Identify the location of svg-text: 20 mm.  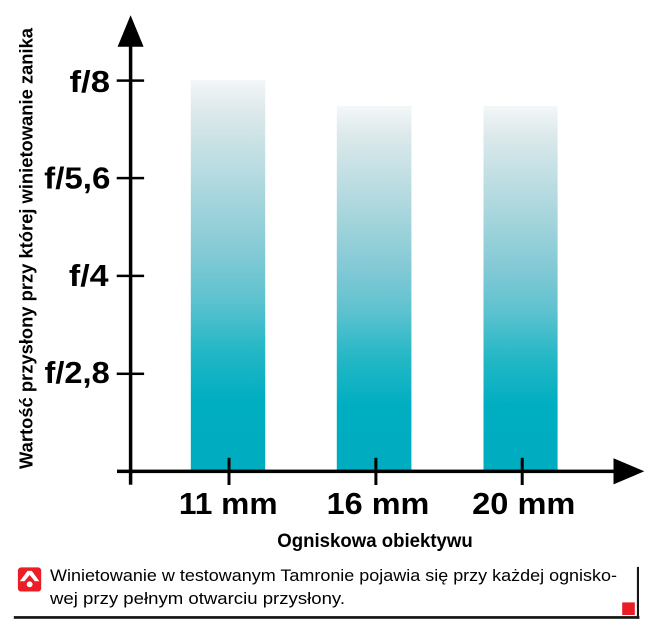
(523, 503).